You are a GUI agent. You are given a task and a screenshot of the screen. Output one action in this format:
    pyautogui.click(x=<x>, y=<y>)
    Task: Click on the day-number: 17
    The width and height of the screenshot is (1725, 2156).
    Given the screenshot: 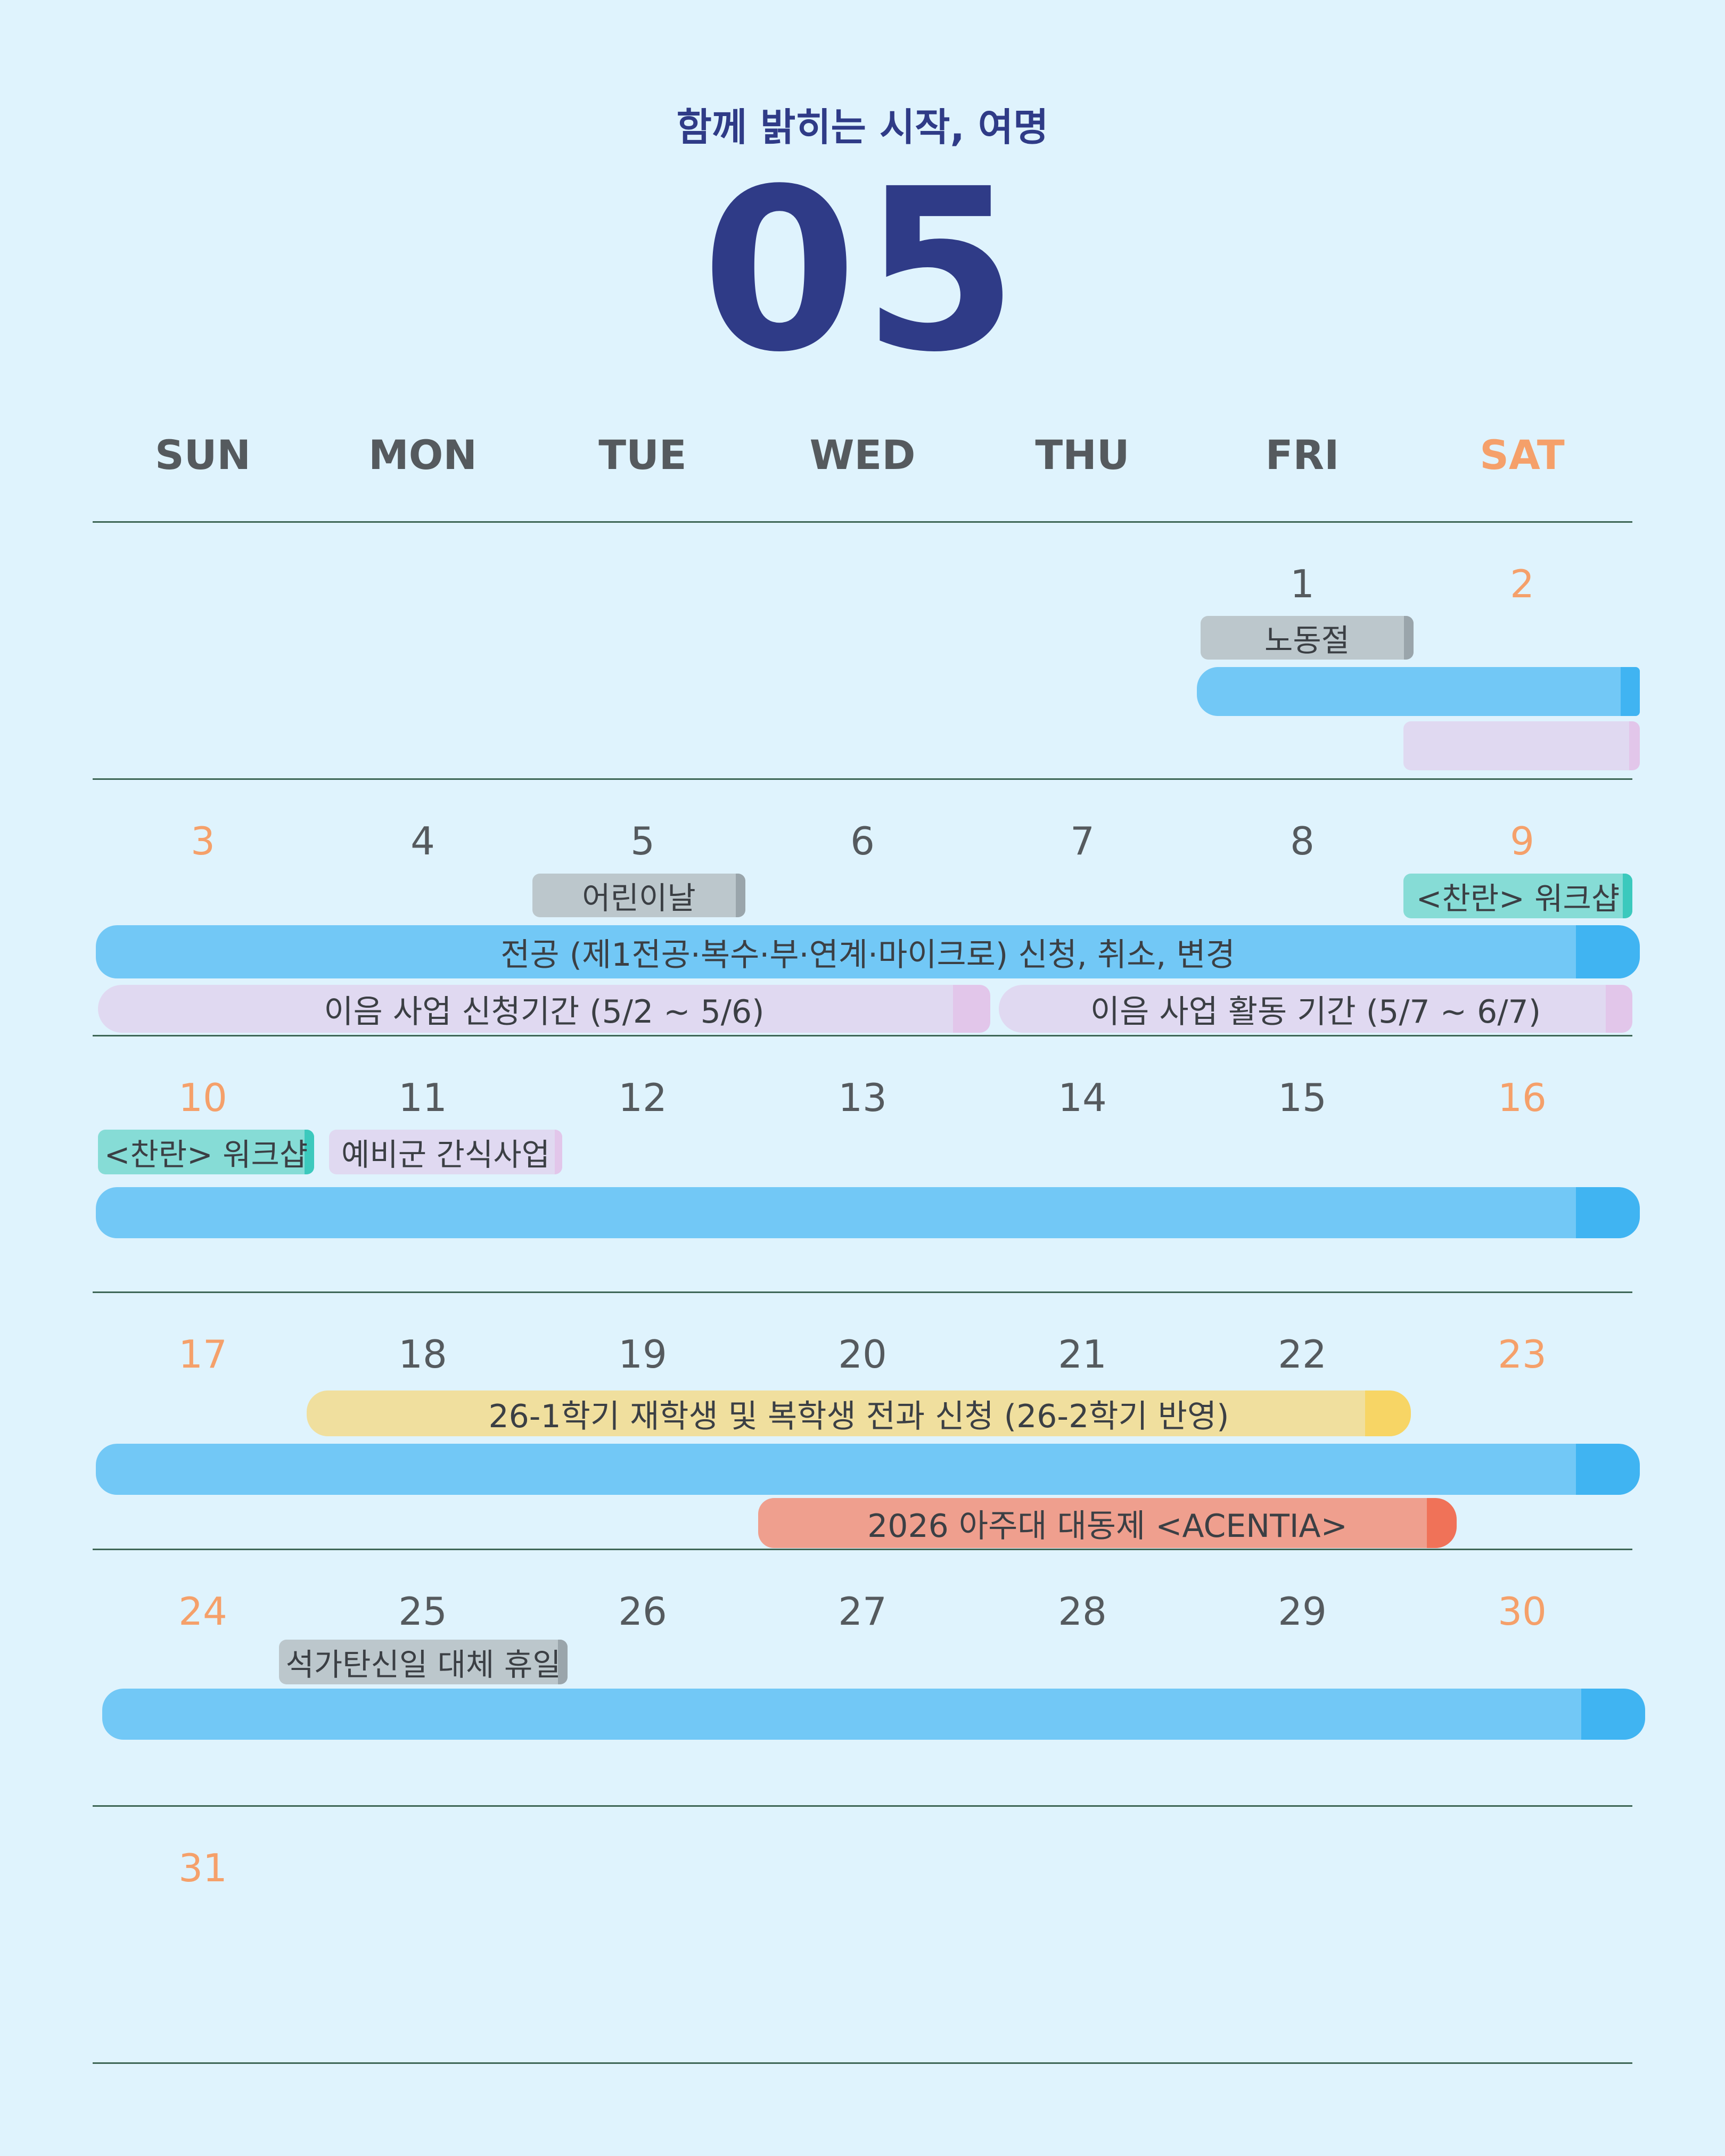 What is the action you would take?
    pyautogui.click(x=202, y=1354)
    